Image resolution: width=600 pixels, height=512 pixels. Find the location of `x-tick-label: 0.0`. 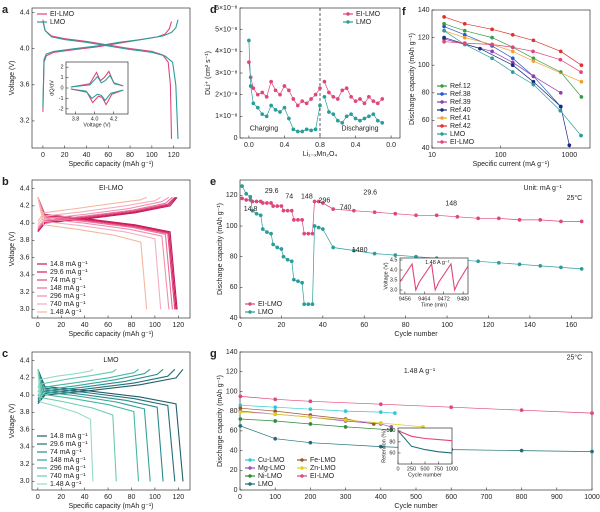

x-tick-label: 0.0 is located at coordinates (391, 145).